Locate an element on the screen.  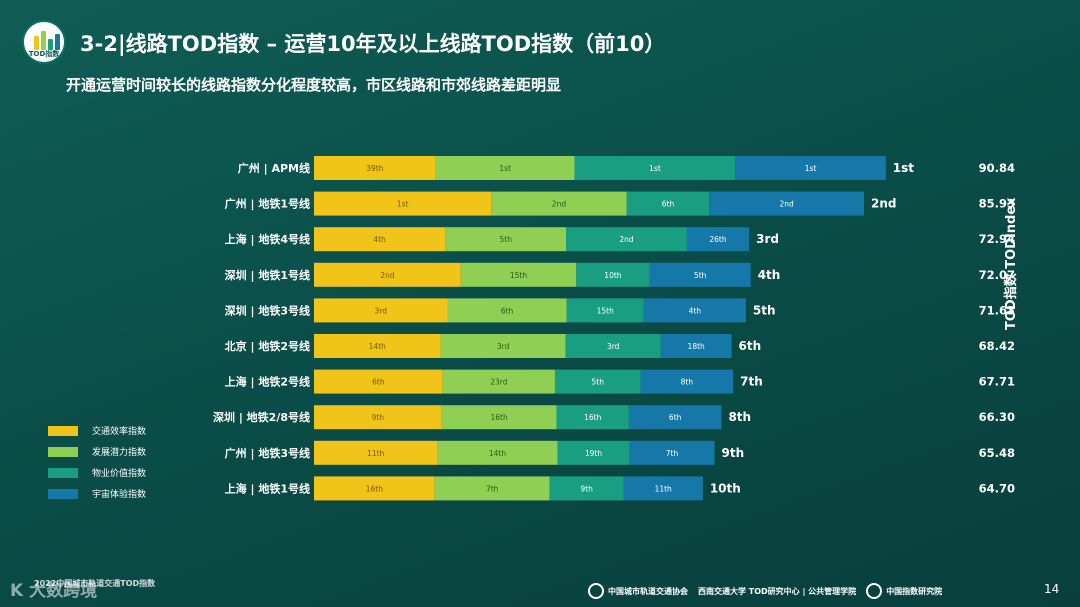
total-value-label: 71.63 is located at coordinates (997, 310).